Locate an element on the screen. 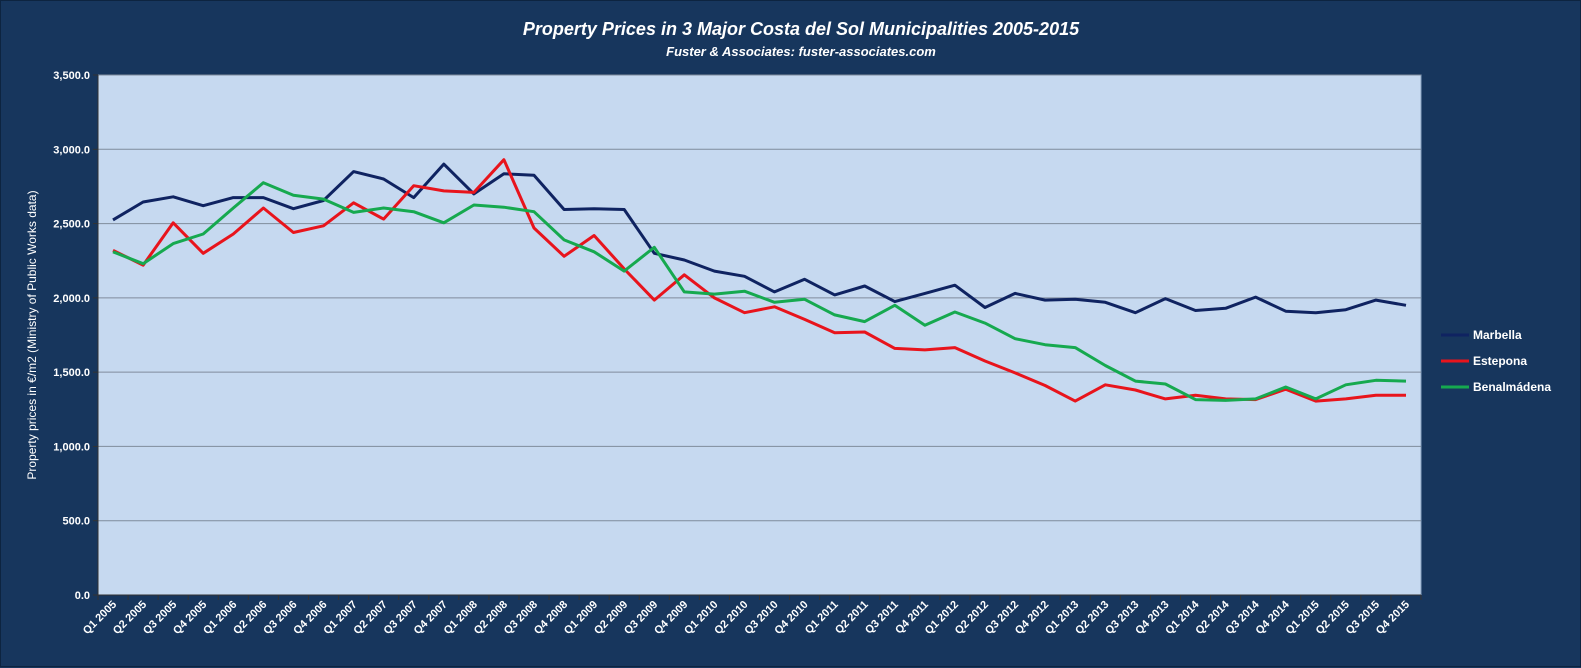 The image size is (1581, 668). legend: Marbella Estepona Benalmádena is located at coordinates (1496, 361).